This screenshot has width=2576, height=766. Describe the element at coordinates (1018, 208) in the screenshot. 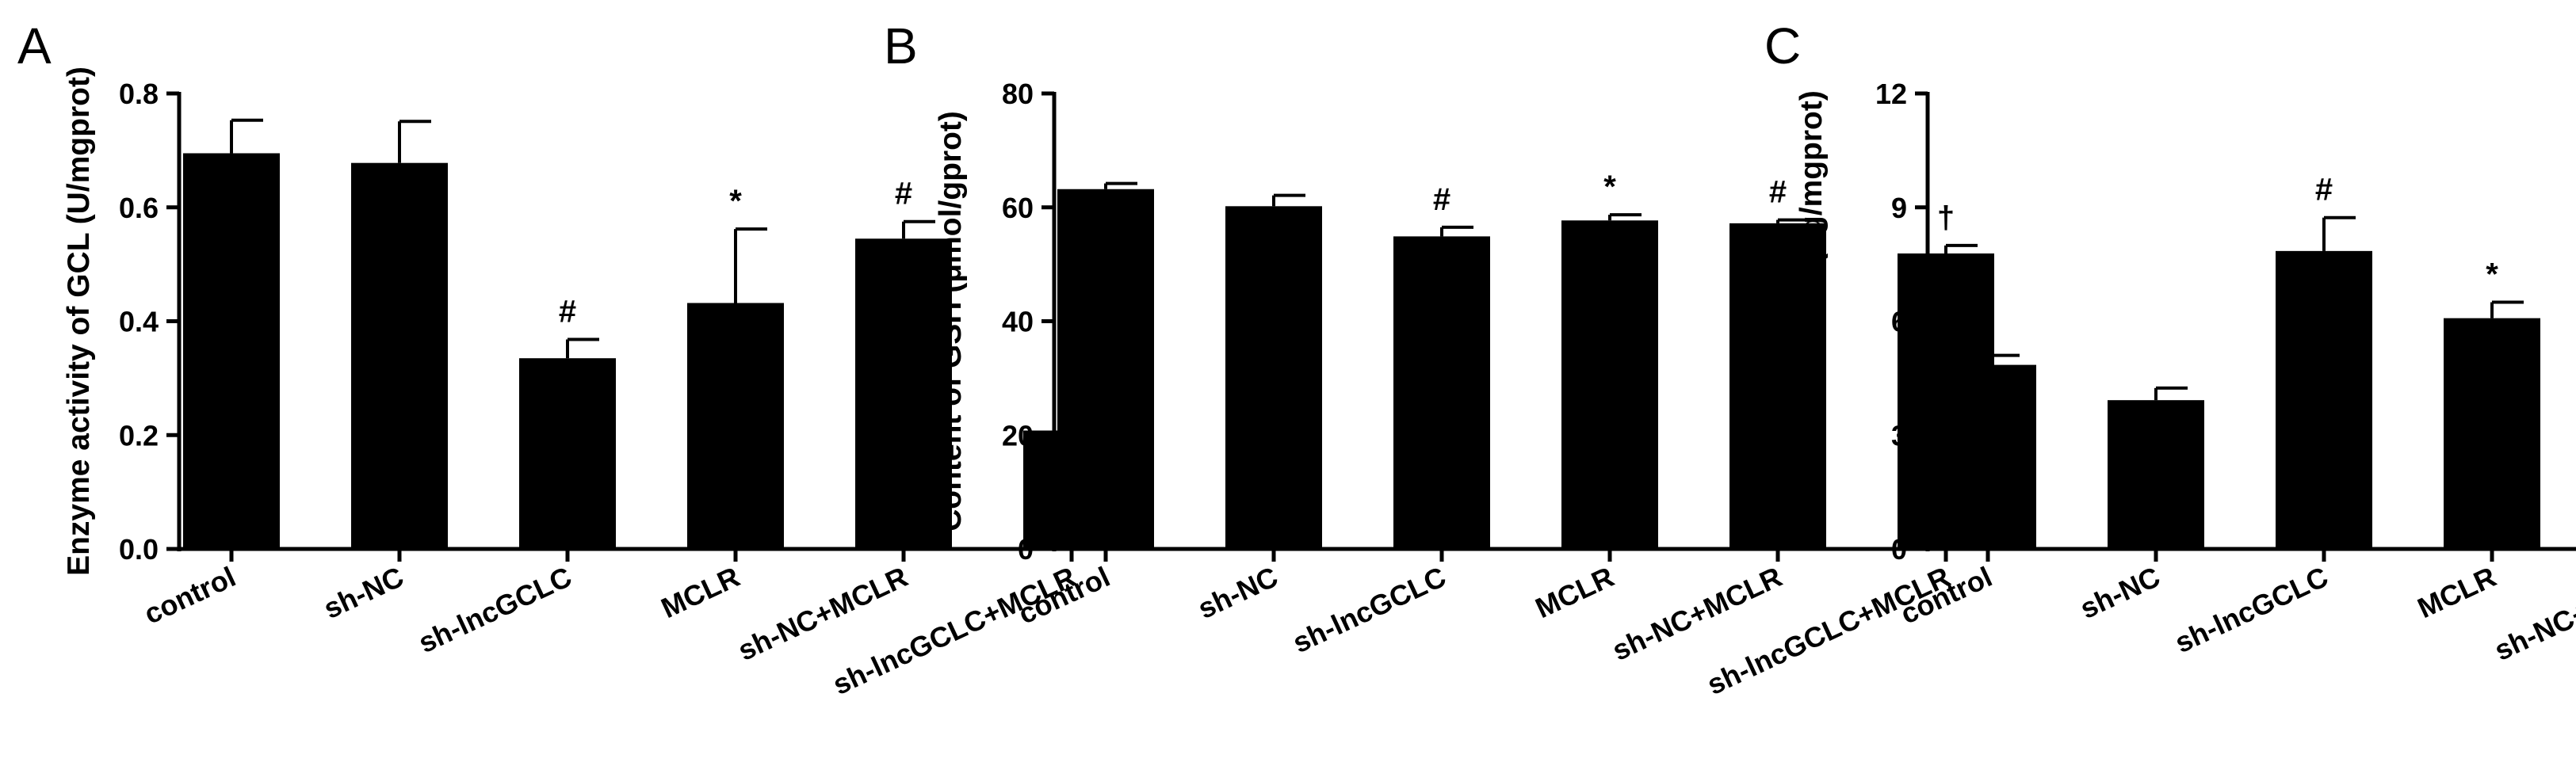

I see `y-tick-label: 60` at that location.